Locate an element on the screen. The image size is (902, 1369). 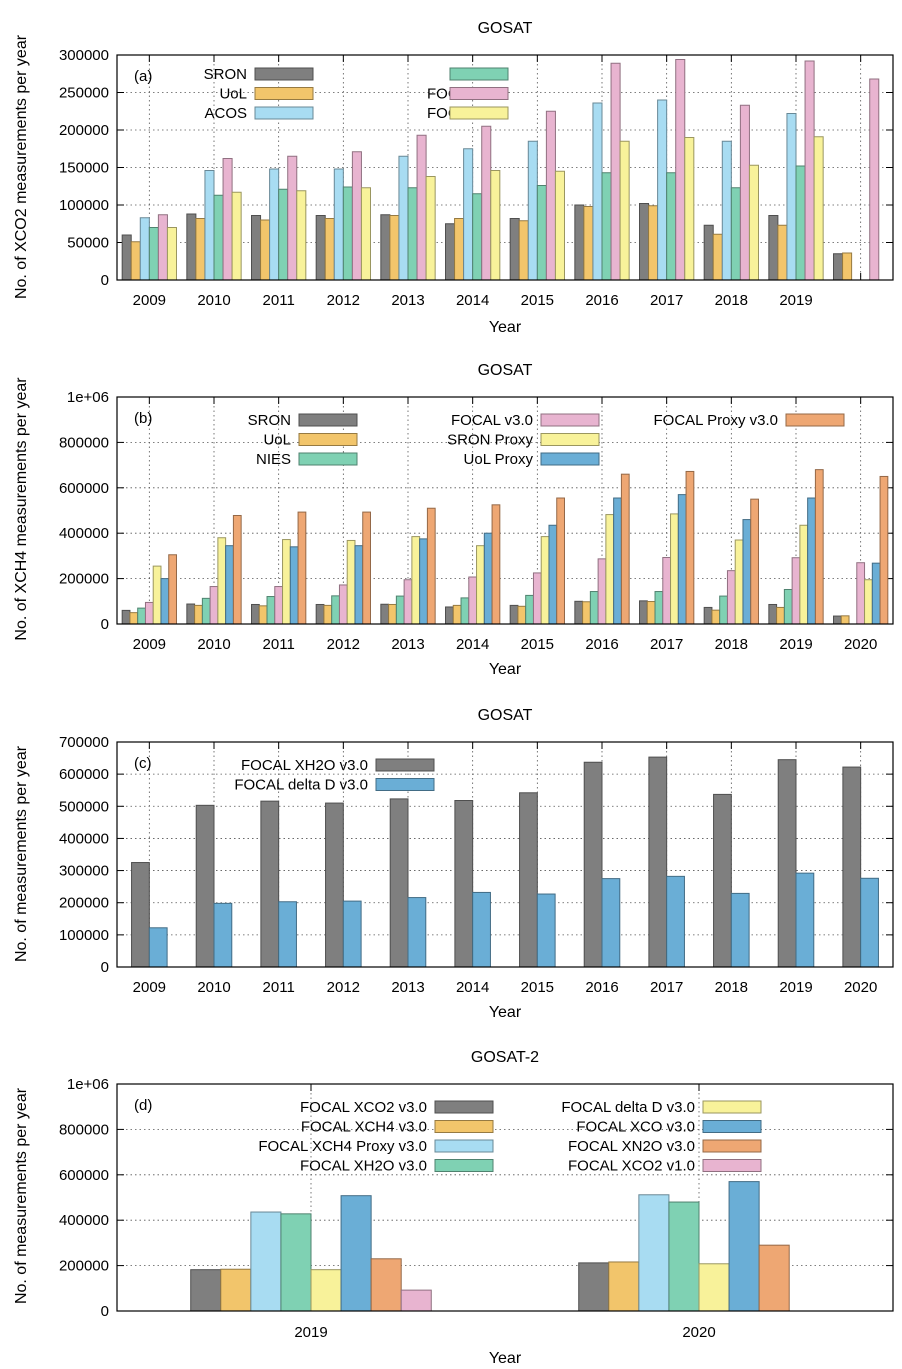
y-tick-label: 0 is located at coordinates (105, 280).